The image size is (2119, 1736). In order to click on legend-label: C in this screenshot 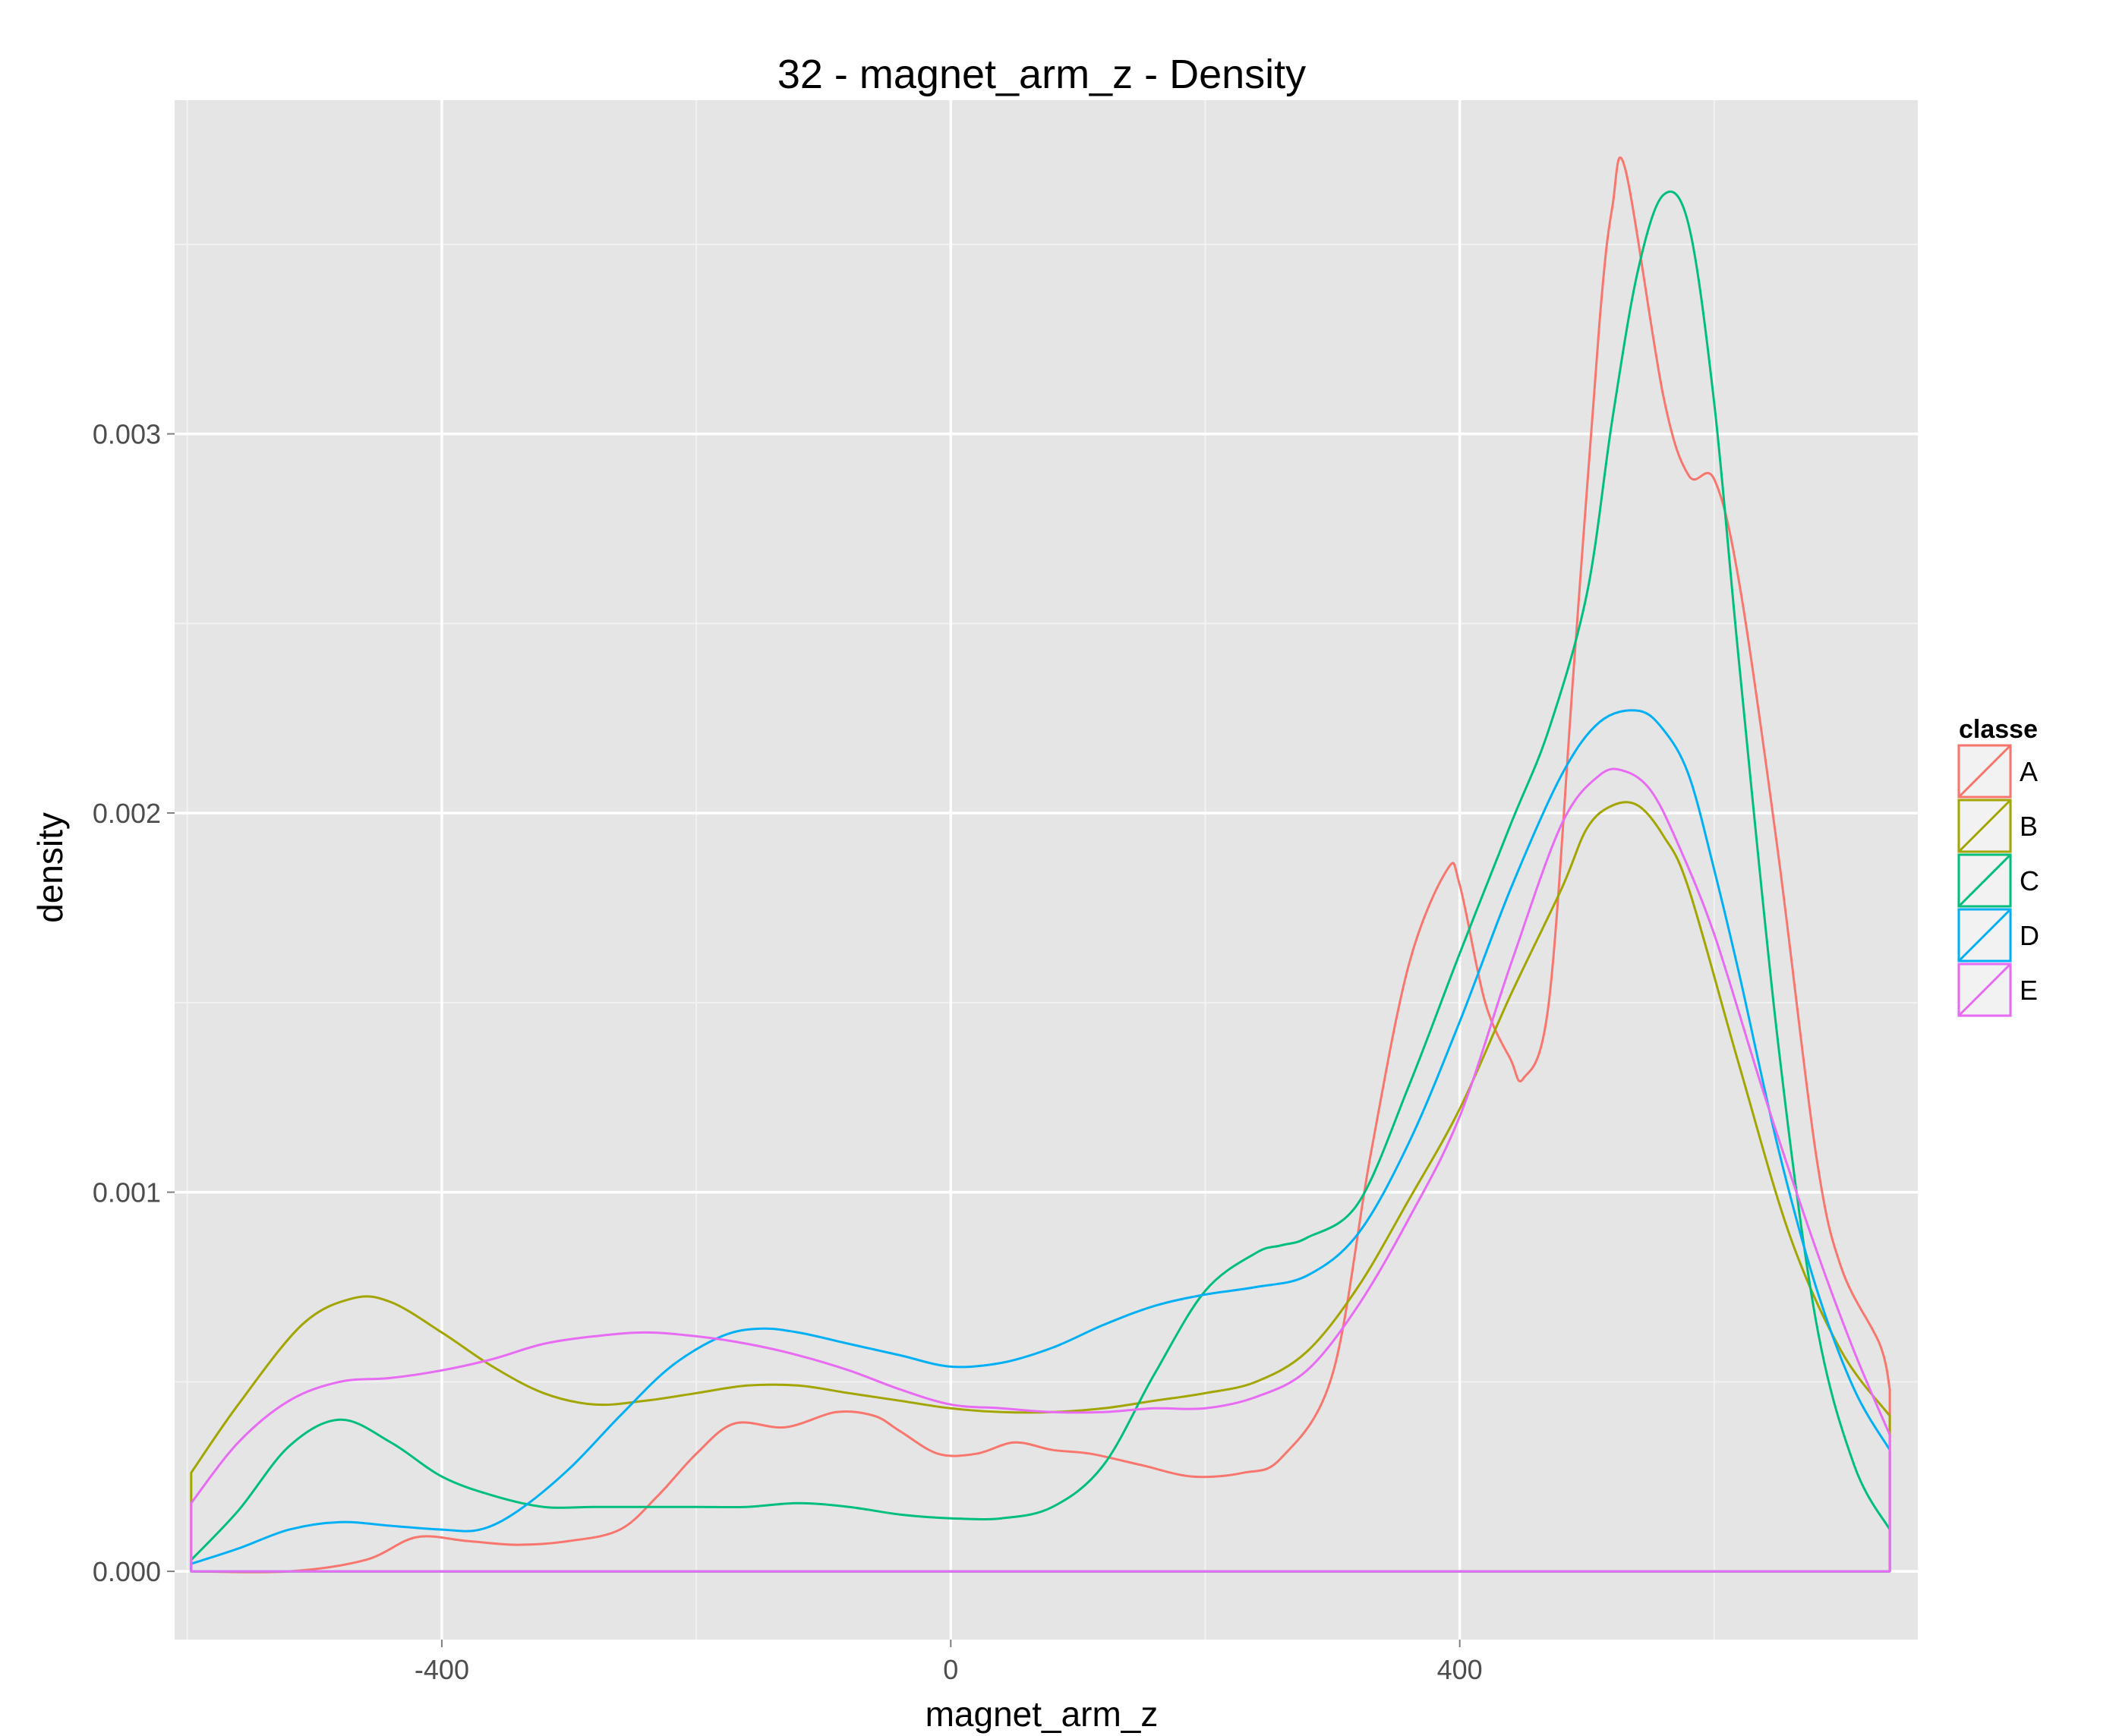, I will do `click(2029, 881)`.